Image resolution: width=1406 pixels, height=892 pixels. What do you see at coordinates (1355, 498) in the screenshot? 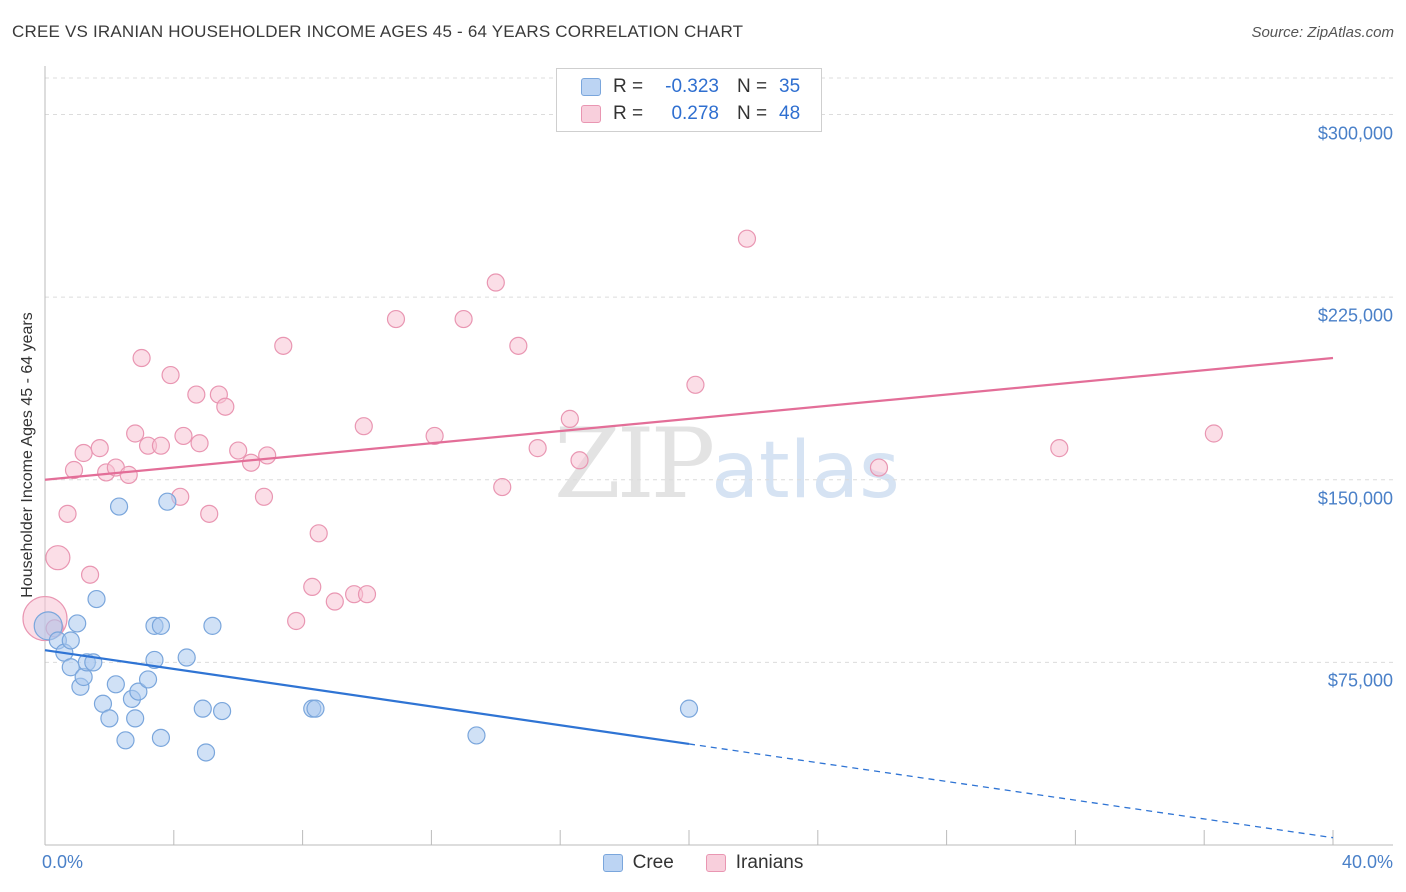
I see `y-tick-label: $150,000` at bounding box center [1355, 498].